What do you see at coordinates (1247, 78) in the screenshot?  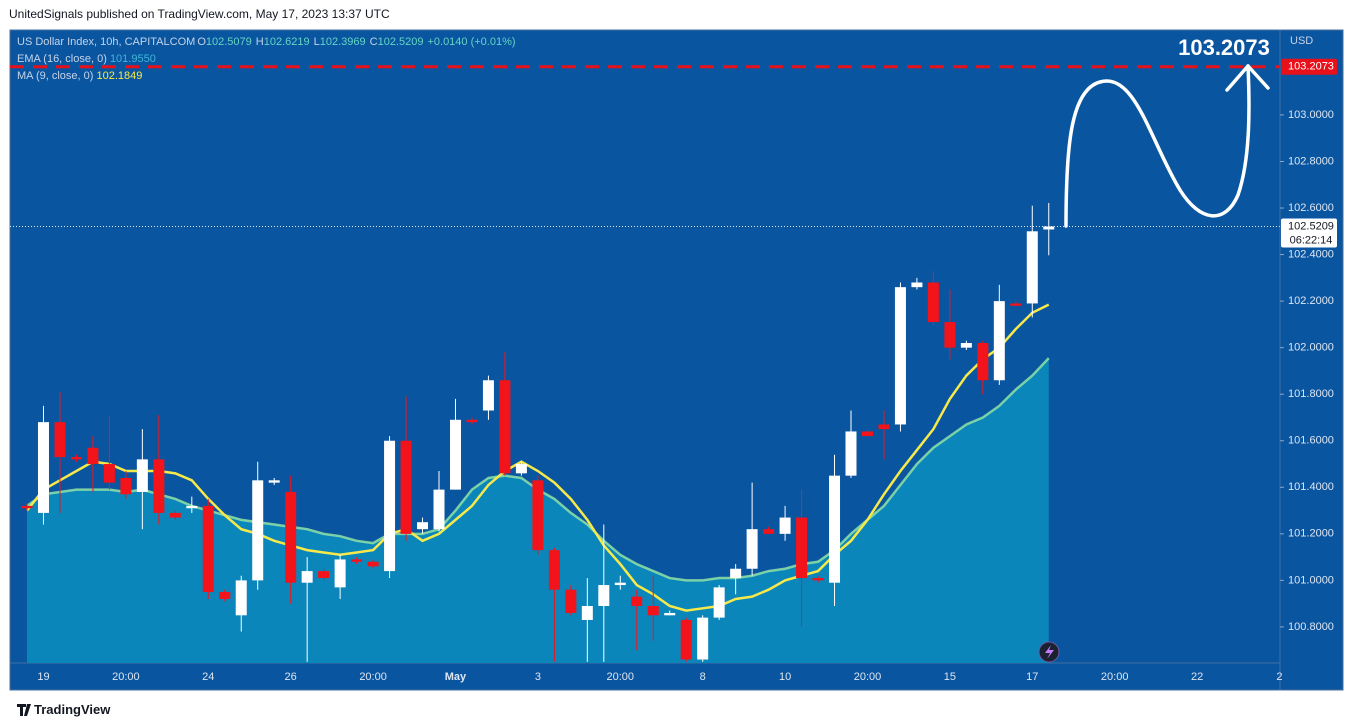 I see `forecast-arrowhead` at bounding box center [1247, 78].